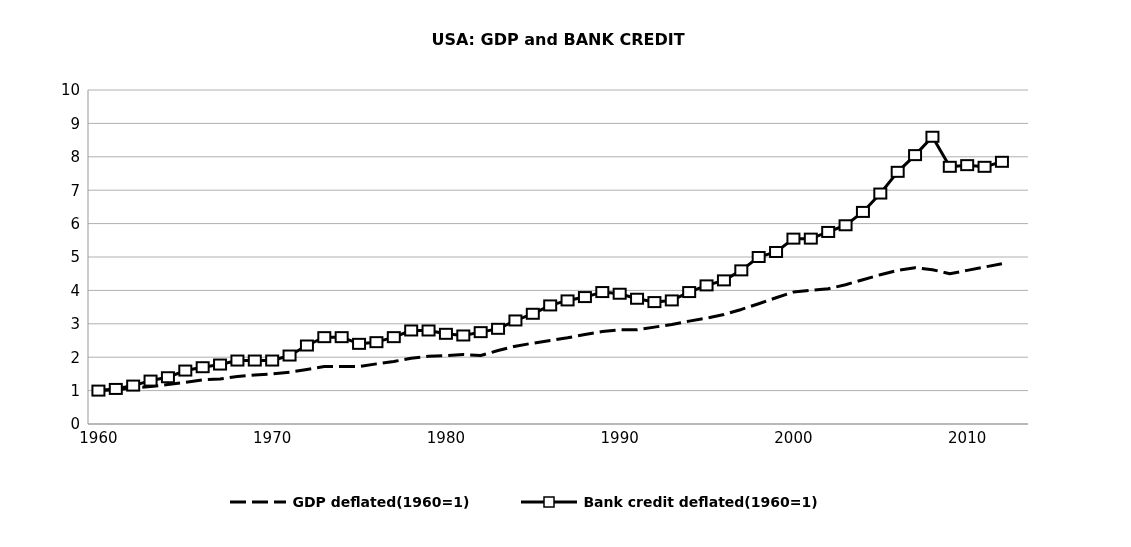 Image resolution: width=1131 pixels, height=547 pixels. I want to click on x-tick-label: 1980, so click(446, 437).